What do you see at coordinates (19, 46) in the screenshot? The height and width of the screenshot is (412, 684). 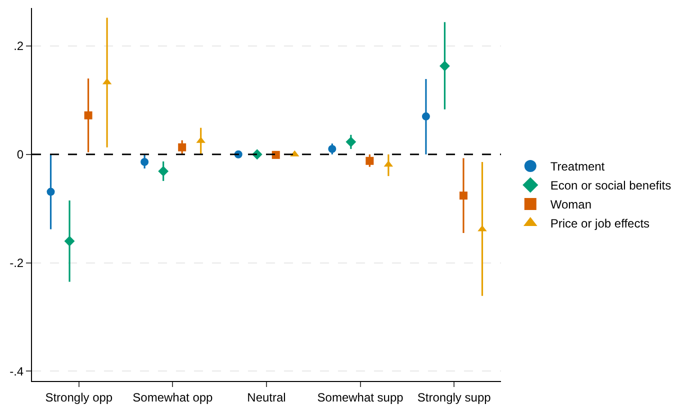 I see `y-tick-label: .2` at bounding box center [19, 46].